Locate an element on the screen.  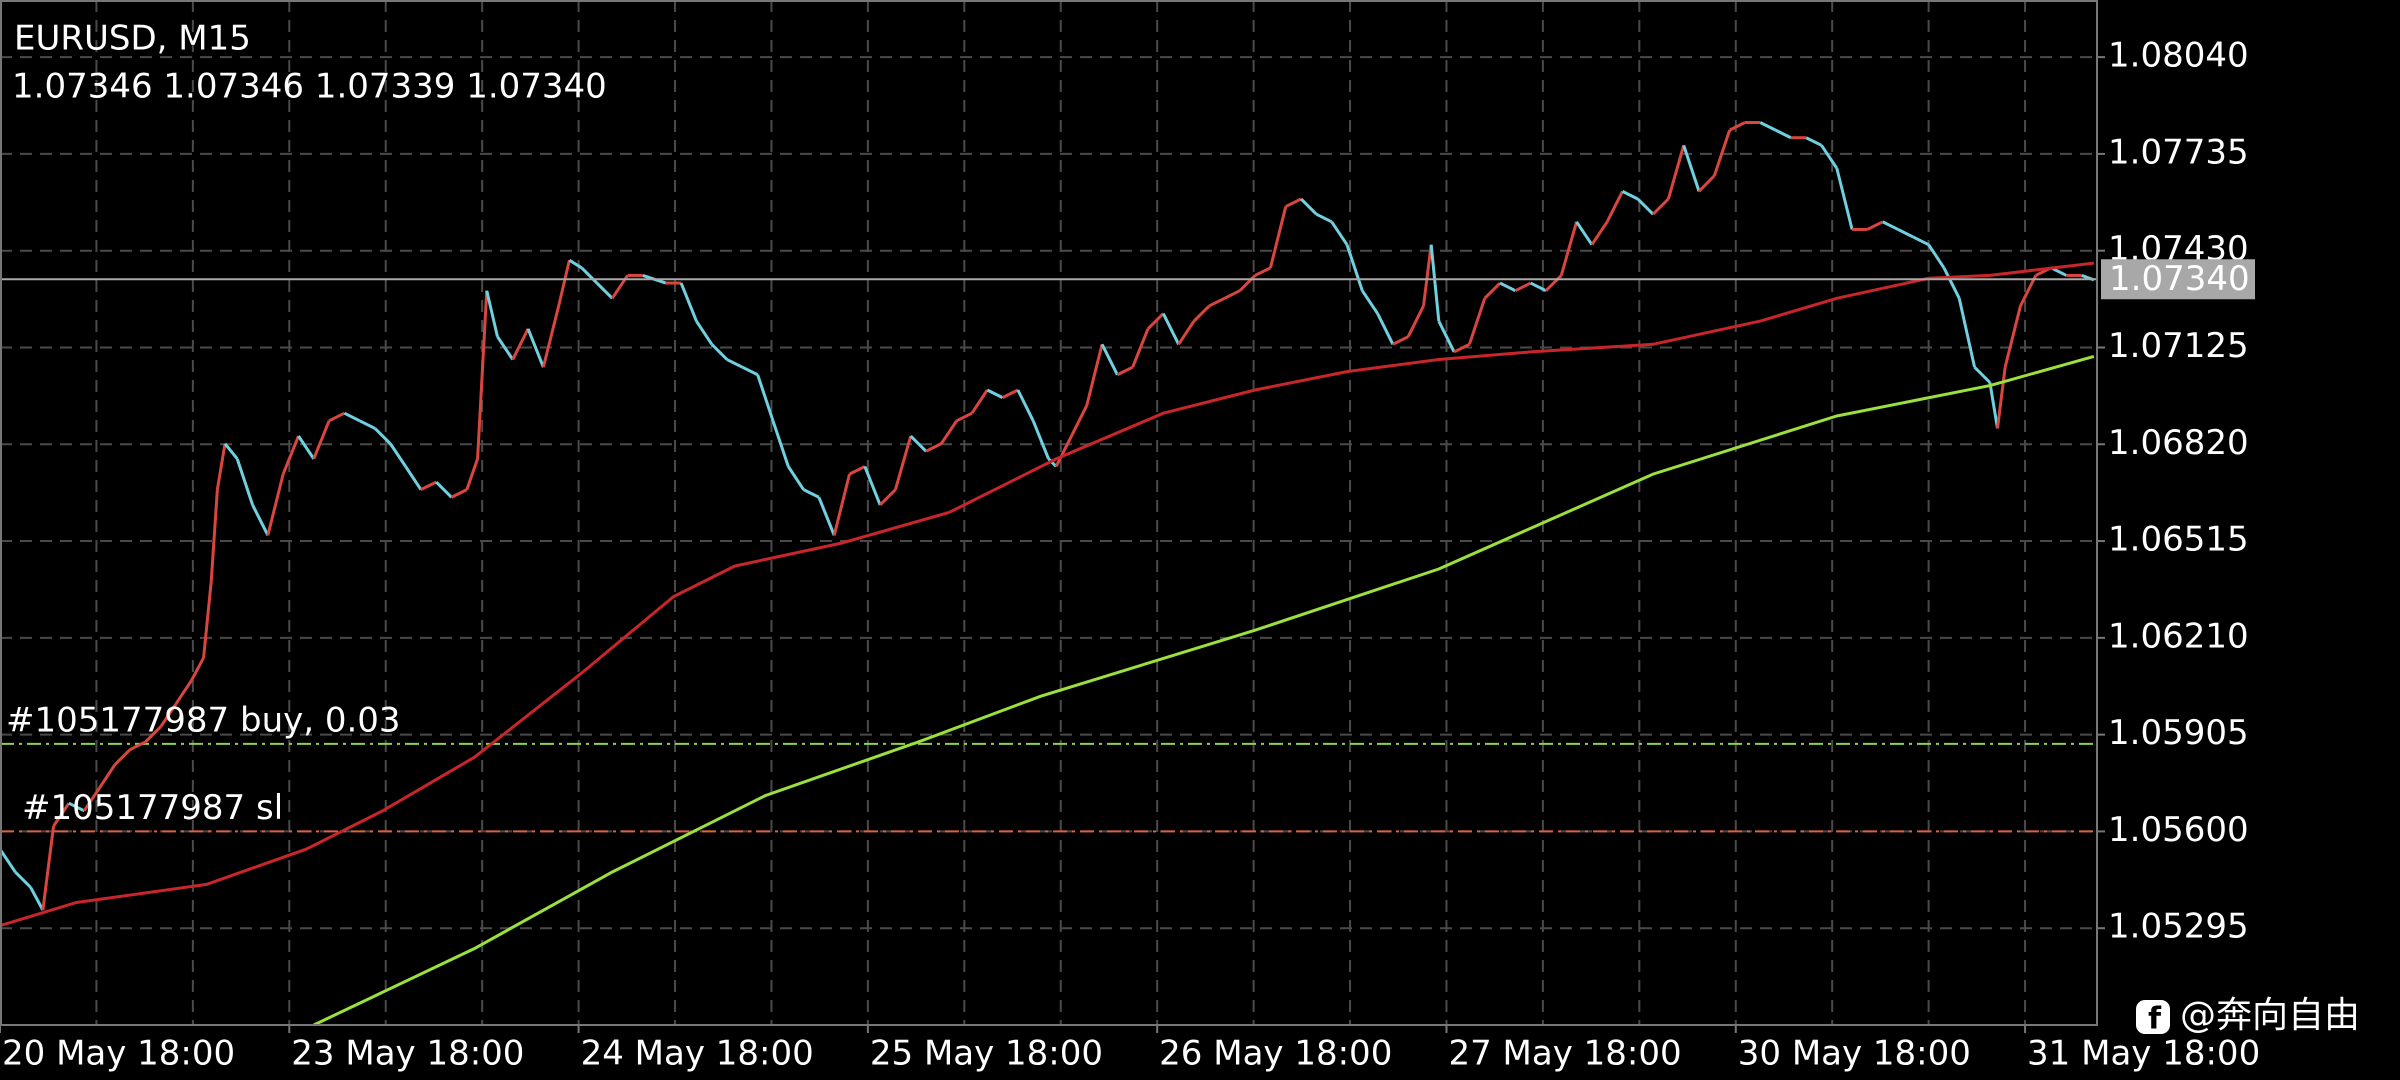
current-price-box is located at coordinates (2178, 279).